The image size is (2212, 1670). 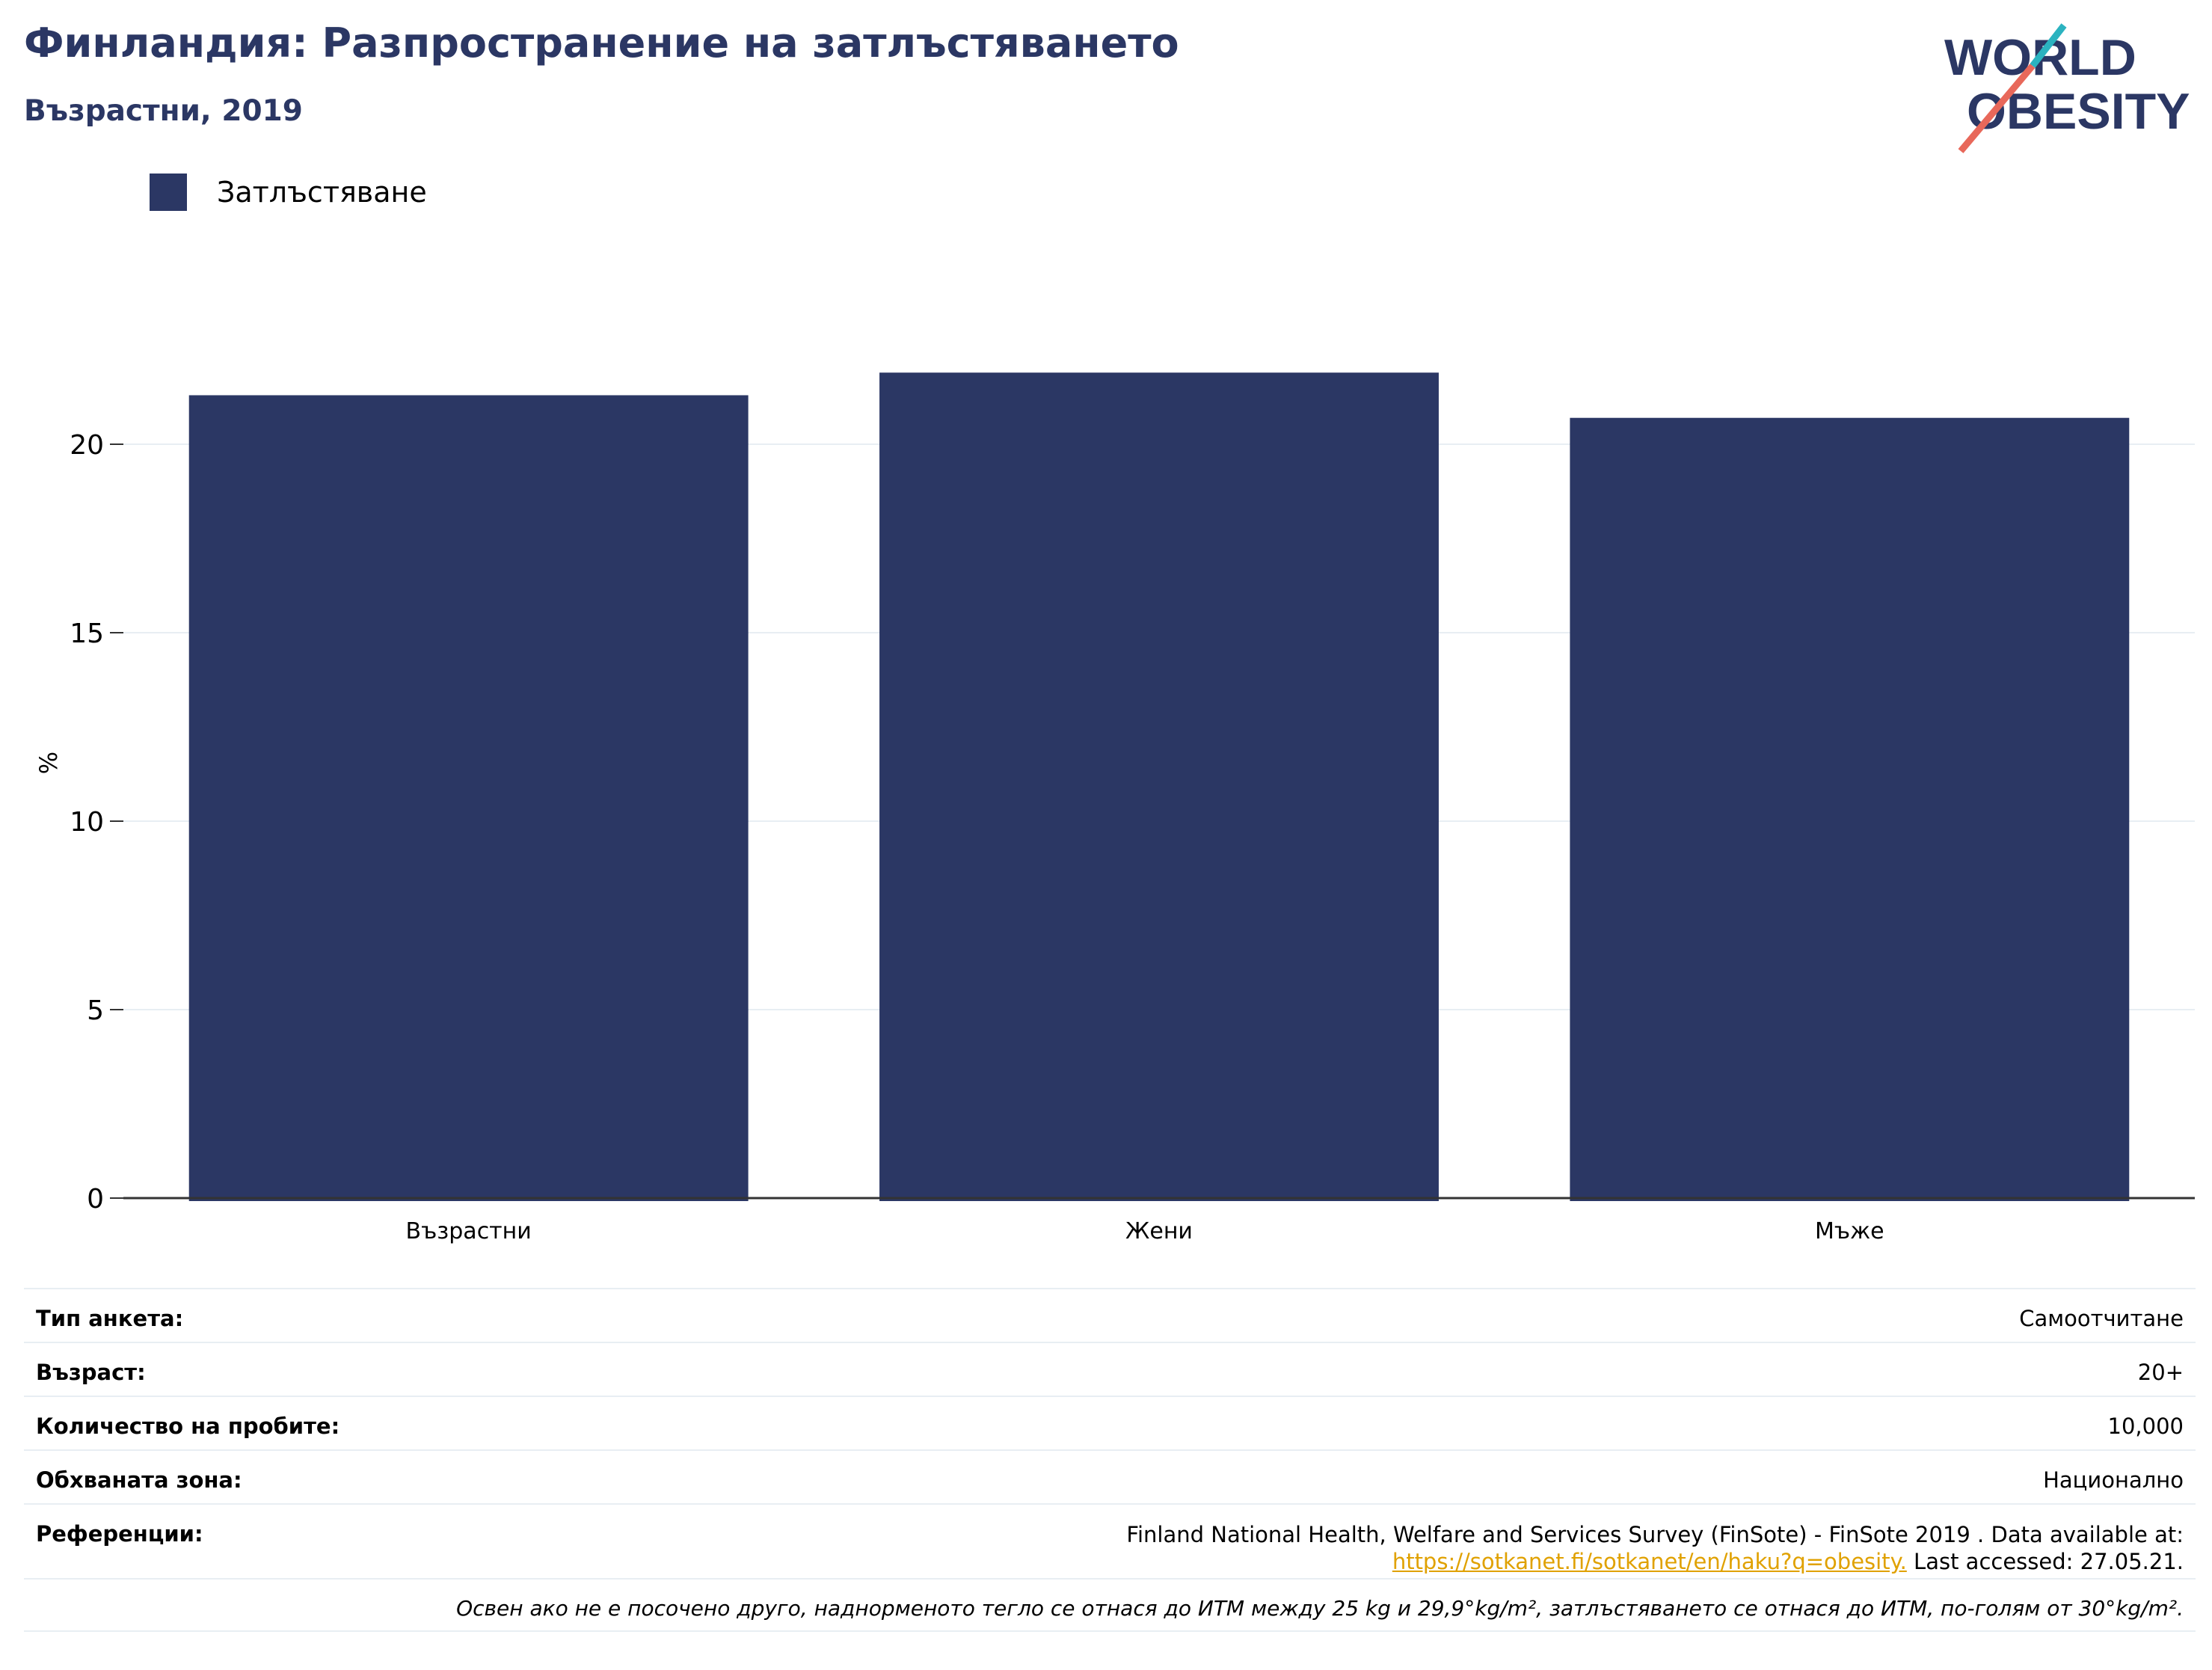 I want to click on x-category-label: Жени, so click(x=1159, y=1231).